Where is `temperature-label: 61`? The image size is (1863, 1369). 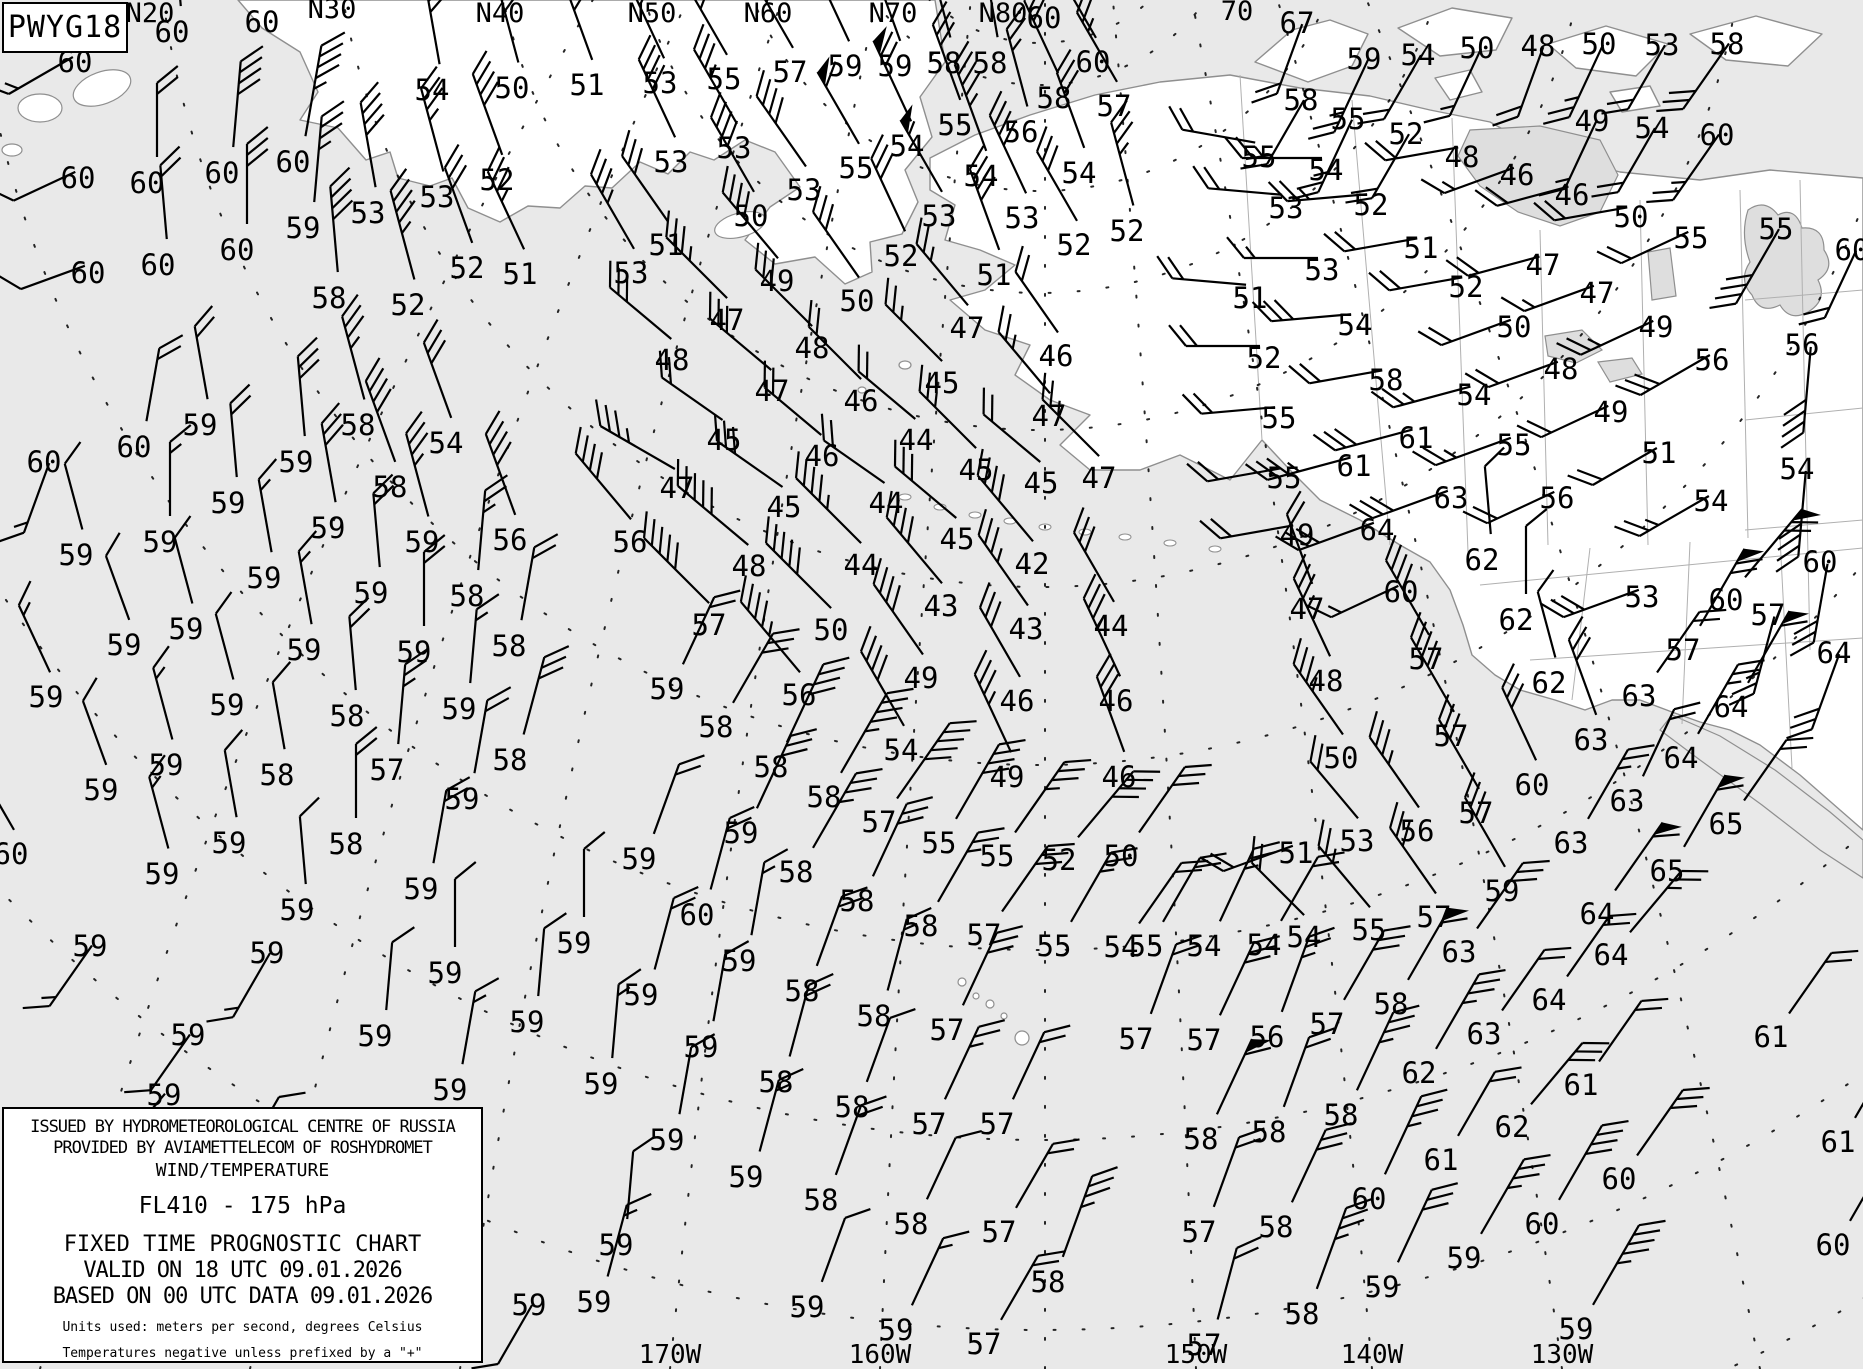 temperature-label: 61 is located at coordinates (1354, 466).